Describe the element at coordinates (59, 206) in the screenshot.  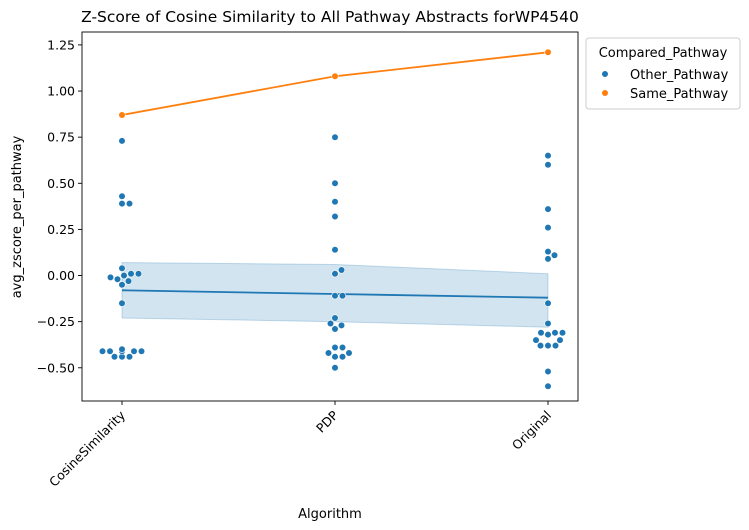
I see `y-axis: −0.50 −0.25 0.00 0.25 0.50 0.75 1.00 1.25` at that location.